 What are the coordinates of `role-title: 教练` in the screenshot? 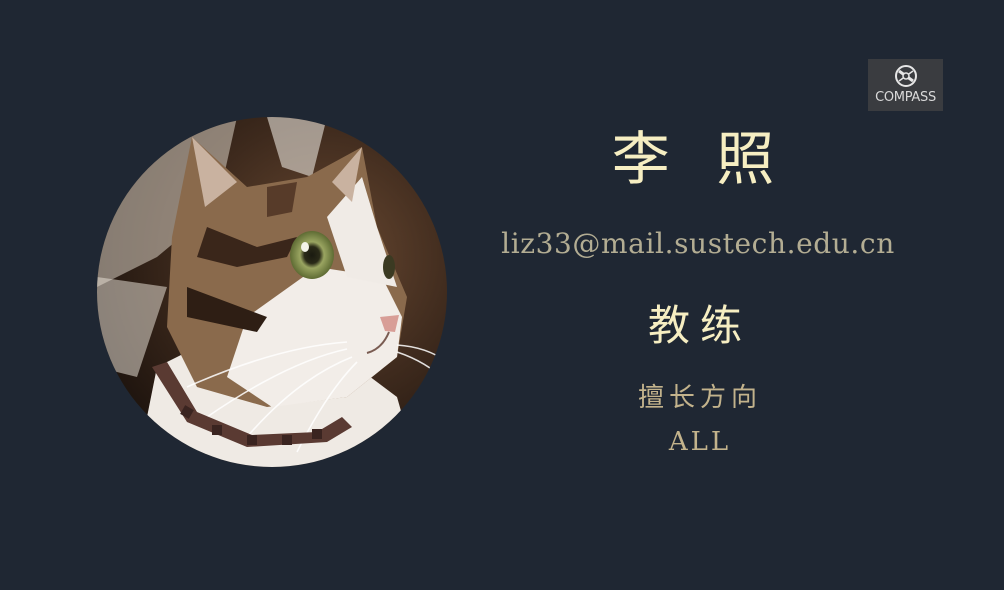 It's located at (699, 325).